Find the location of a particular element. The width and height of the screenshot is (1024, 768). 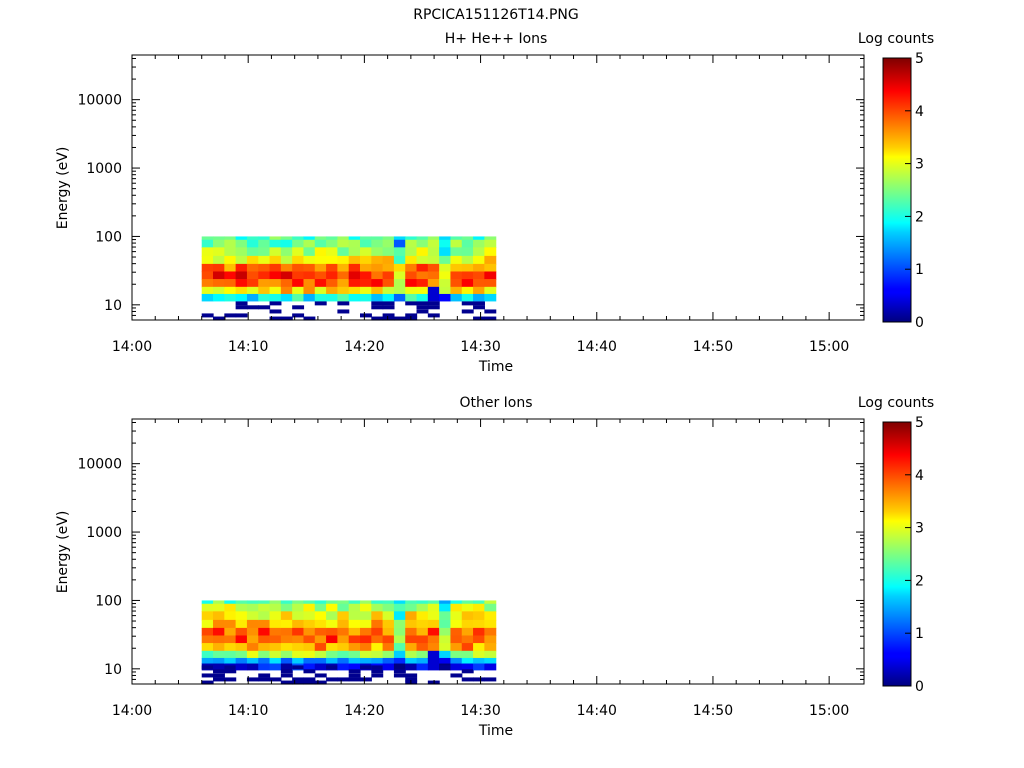

x-tick-label: 14:40 is located at coordinates (597, 711).